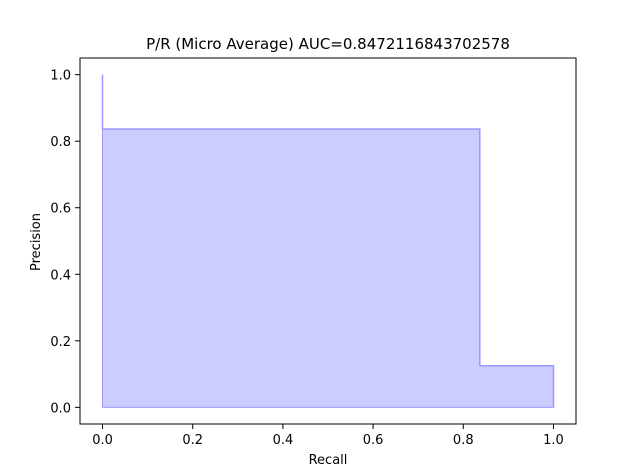 The width and height of the screenshot is (640, 476). I want to click on x-tick-label: 0.0, so click(102, 440).